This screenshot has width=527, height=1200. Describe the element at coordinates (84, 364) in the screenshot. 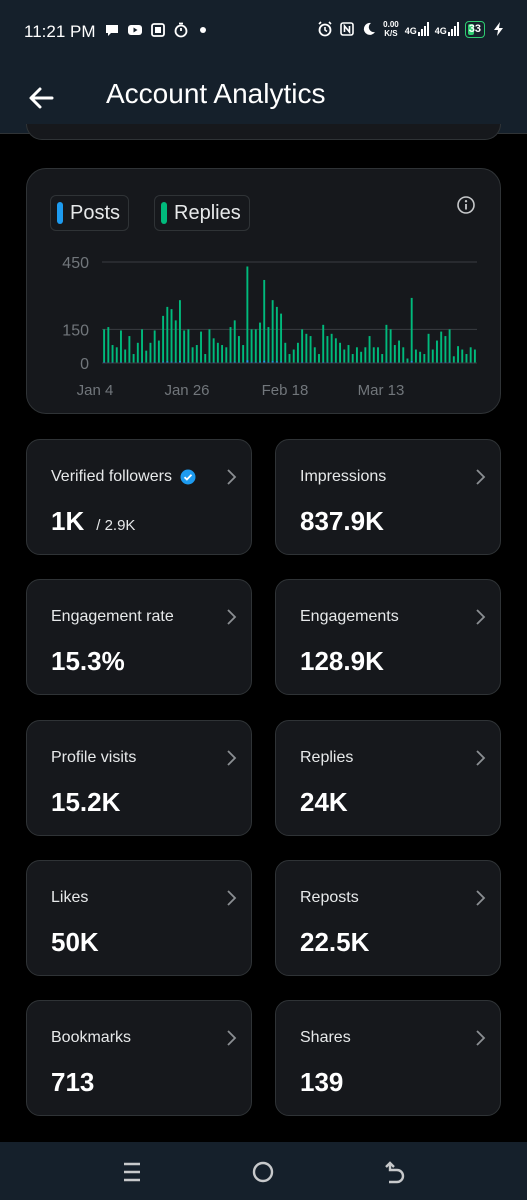

I see `y-tick-label: 0` at that location.